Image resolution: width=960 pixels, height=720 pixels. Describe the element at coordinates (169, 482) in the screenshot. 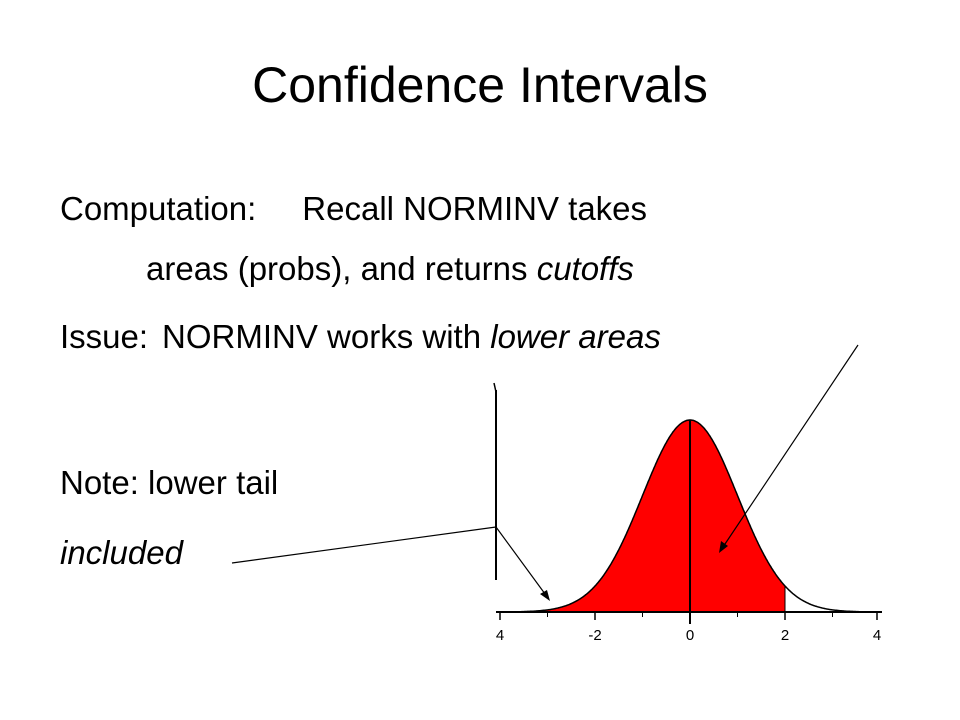

I see `note-line: Note: lower tail` at that location.